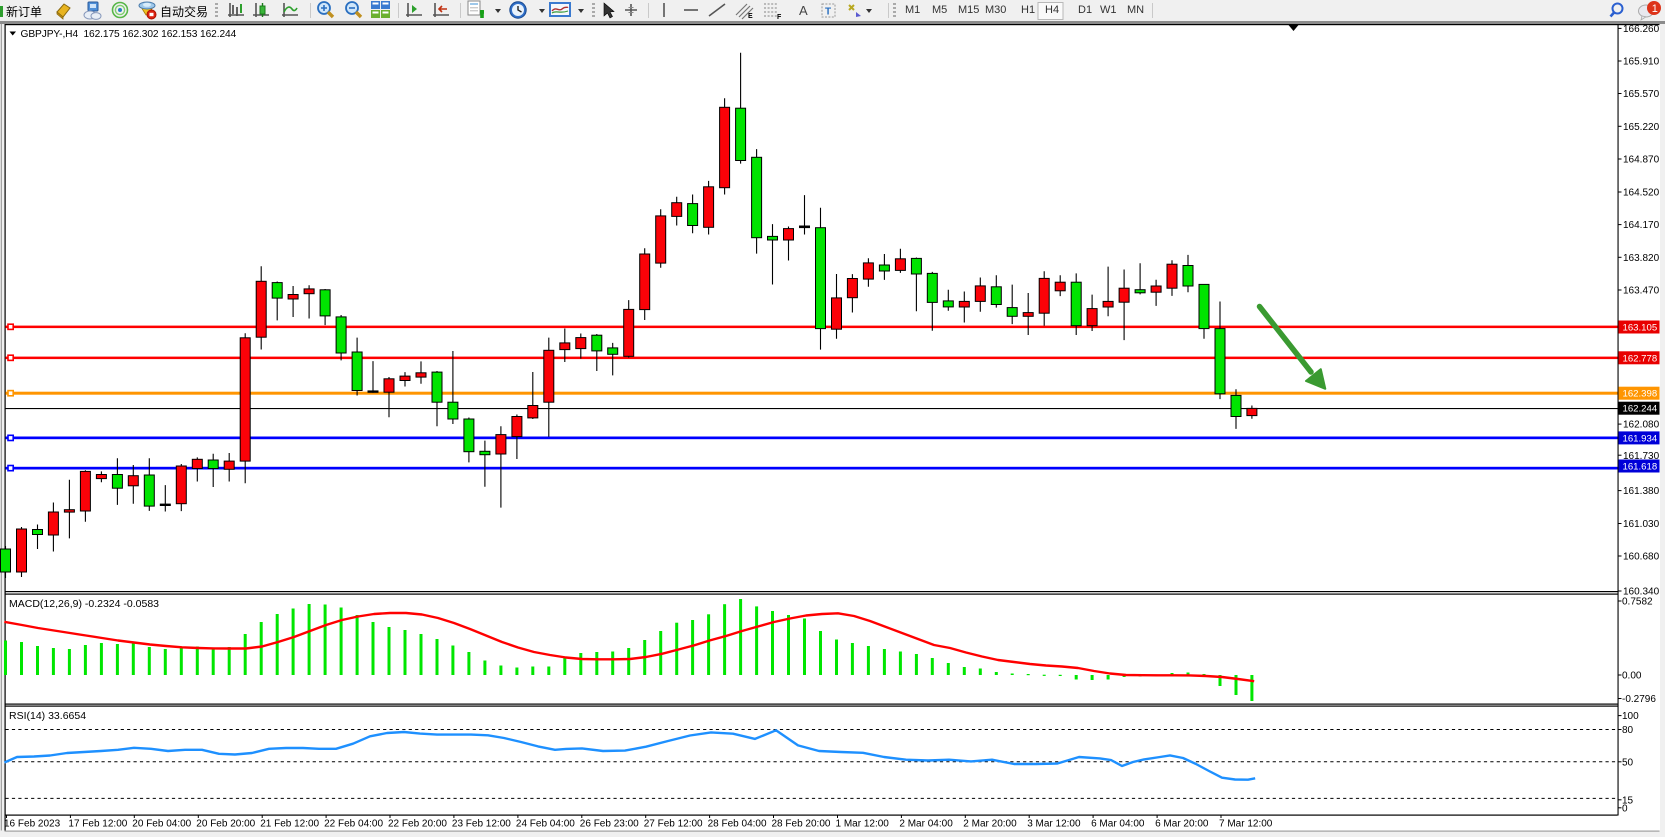  What do you see at coordinates (1641, 456) in the screenshot?
I see `svg-text: 161.730` at bounding box center [1641, 456].